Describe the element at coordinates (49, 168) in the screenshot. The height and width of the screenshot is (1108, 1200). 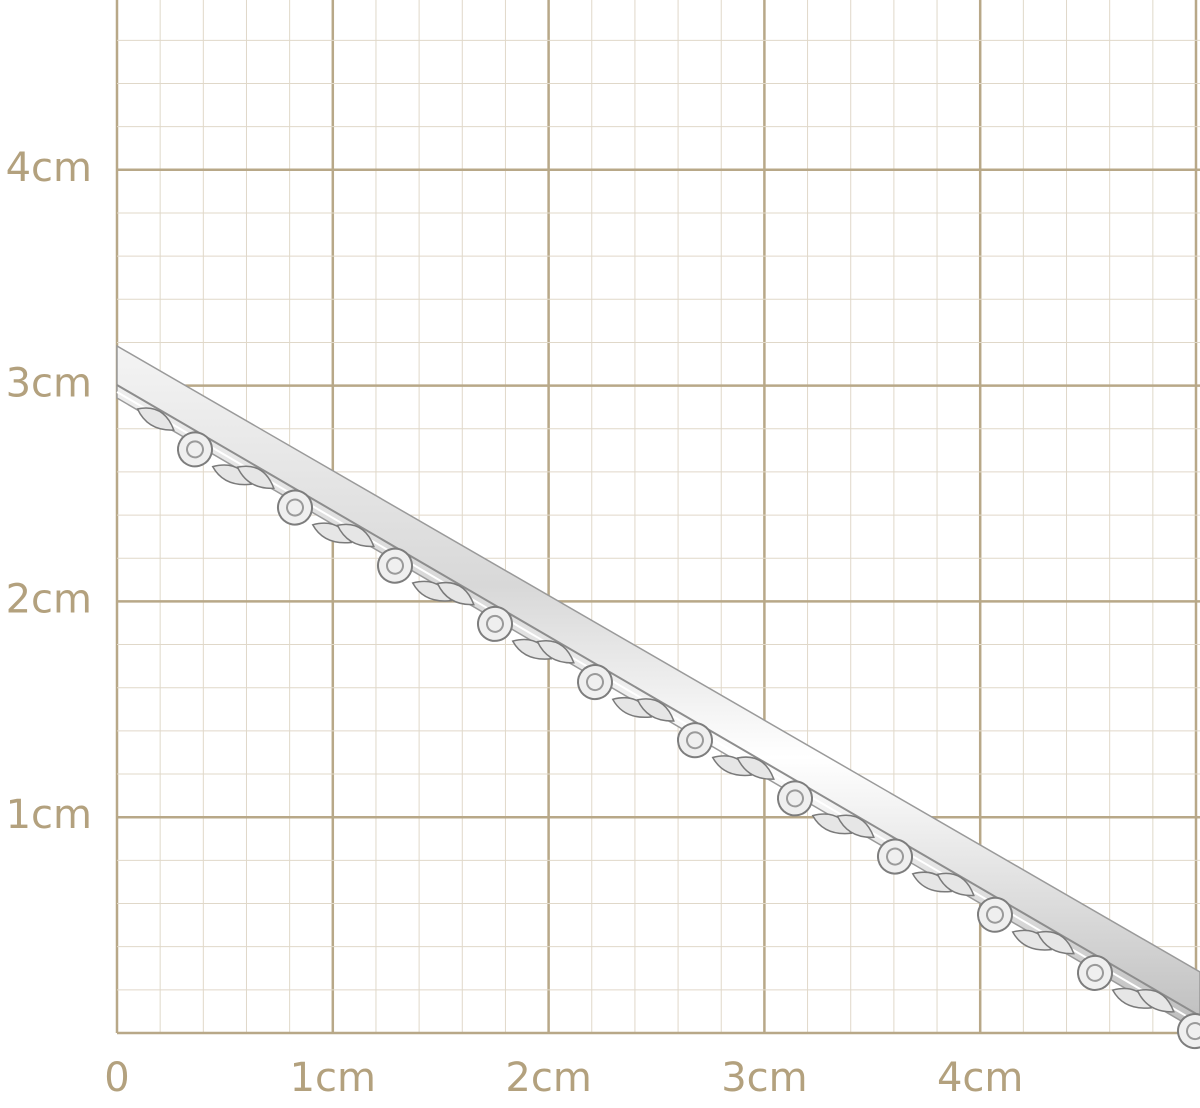
I see `y-axis-label: 4cm` at that location.